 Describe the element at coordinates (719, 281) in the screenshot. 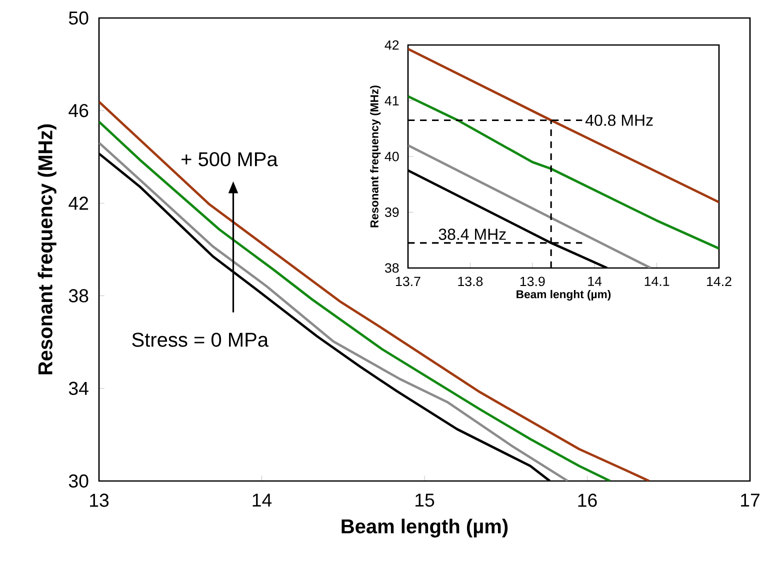

I see `x-tick-label: 14.2` at that location.